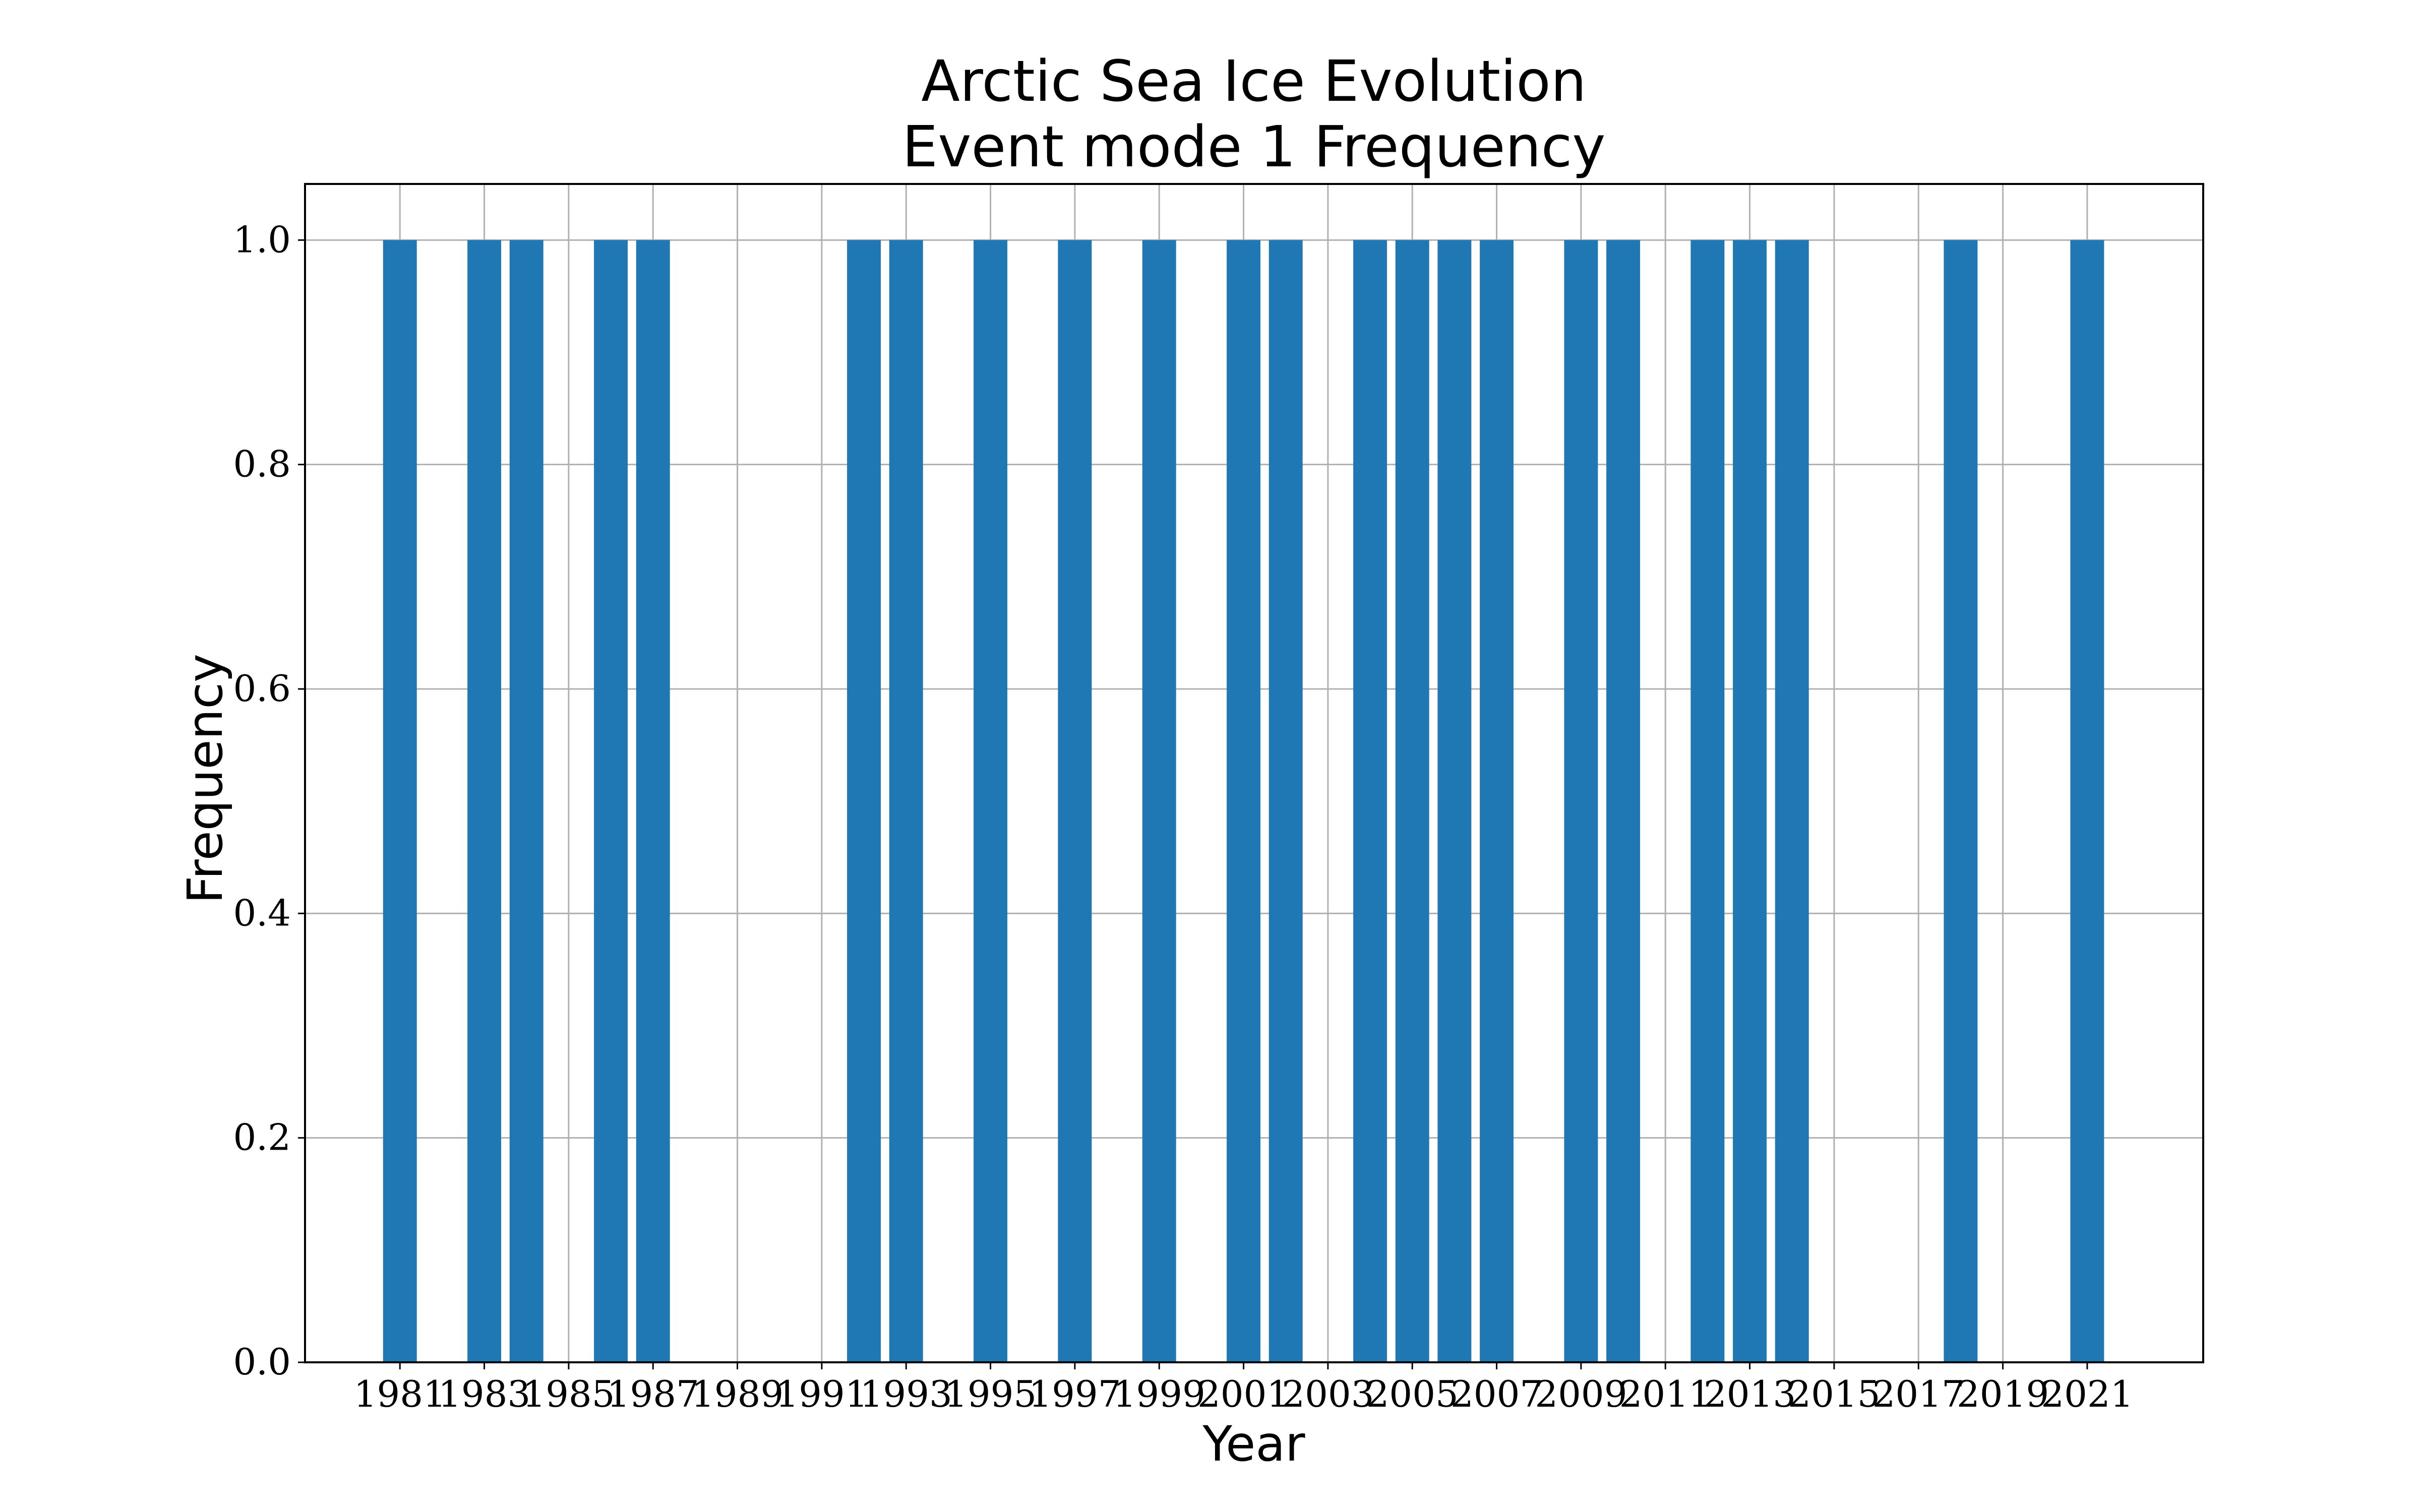  What do you see at coordinates (205, 779) in the screenshot?
I see `y-axis-label: Frequency` at bounding box center [205, 779].